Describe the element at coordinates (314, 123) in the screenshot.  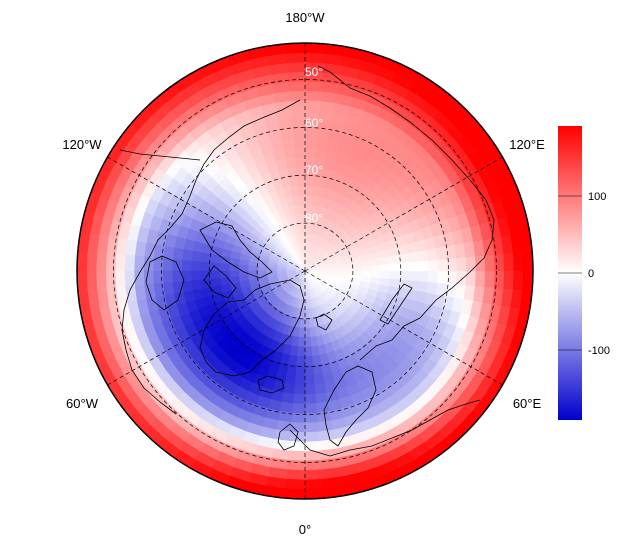
I see `lat-label-60: 60°` at that location.